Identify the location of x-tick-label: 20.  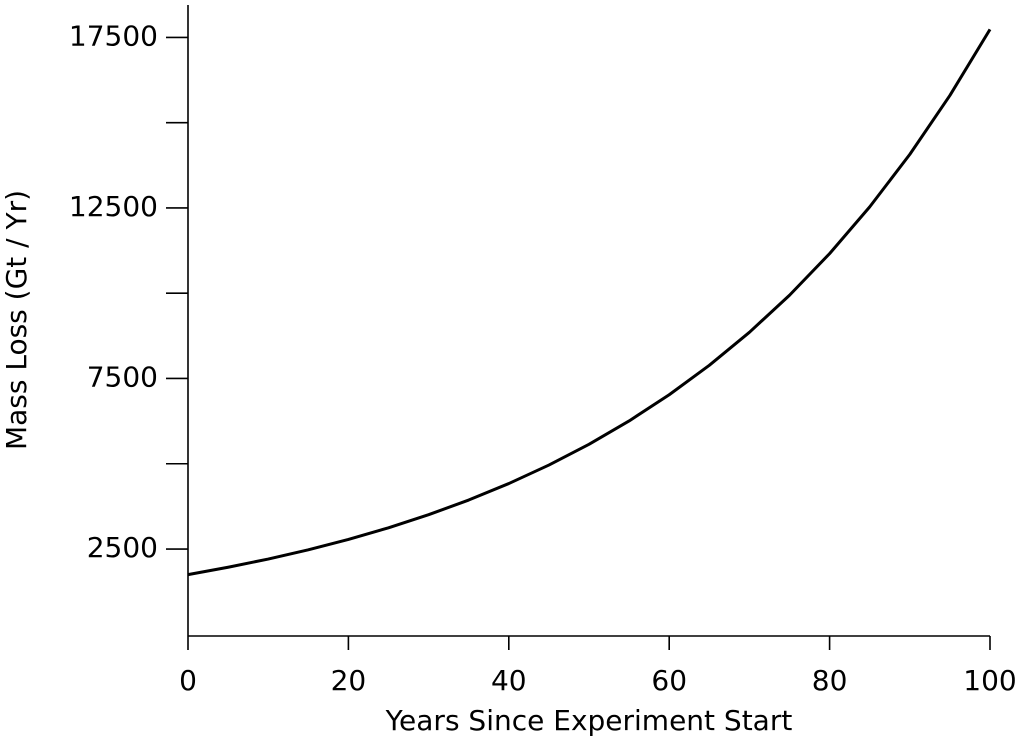
(349, 680).